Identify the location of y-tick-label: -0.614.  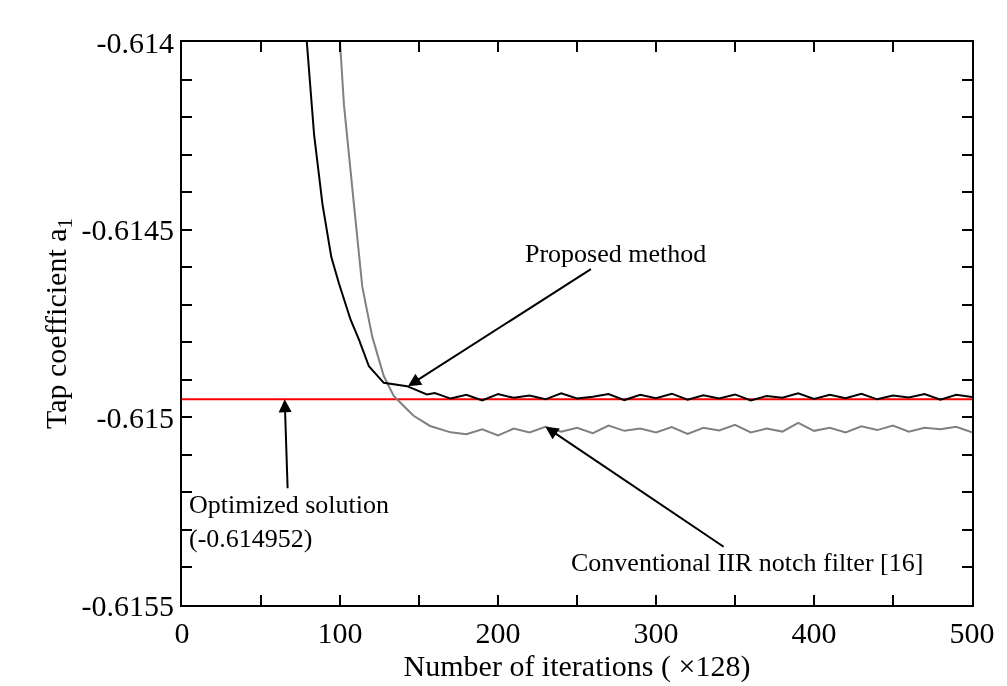
(135, 42).